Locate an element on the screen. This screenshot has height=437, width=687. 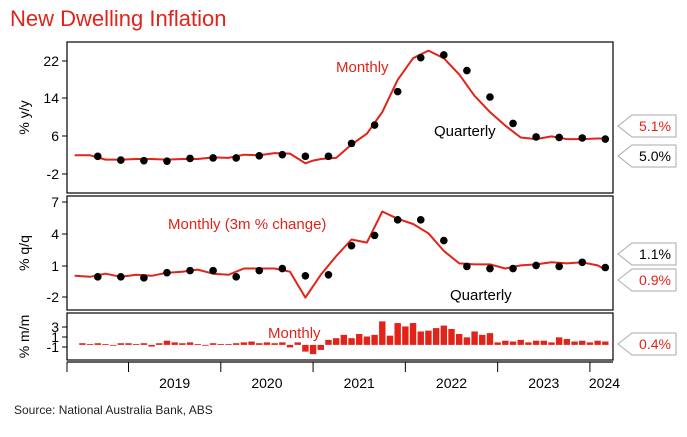
x-tick-label: 2021 is located at coordinates (359, 383).